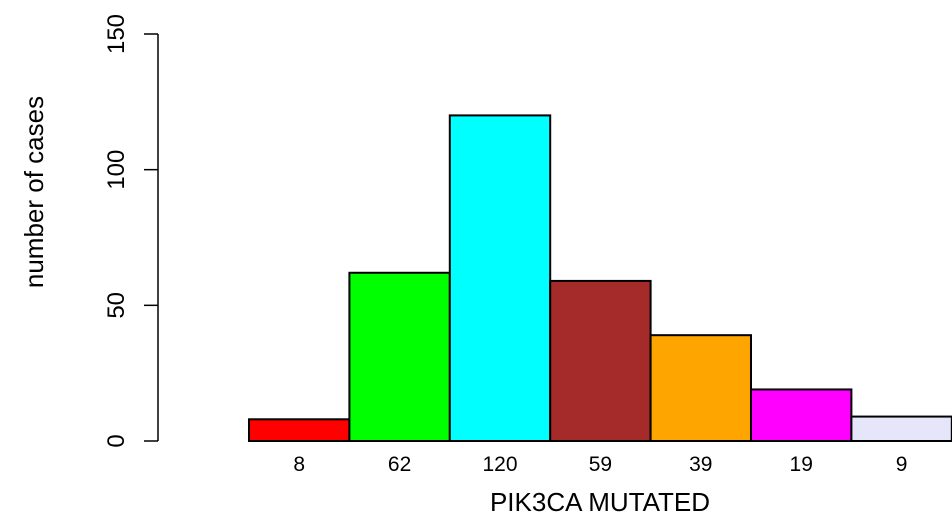  I want to click on bar-category-label: 9, so click(902, 464).